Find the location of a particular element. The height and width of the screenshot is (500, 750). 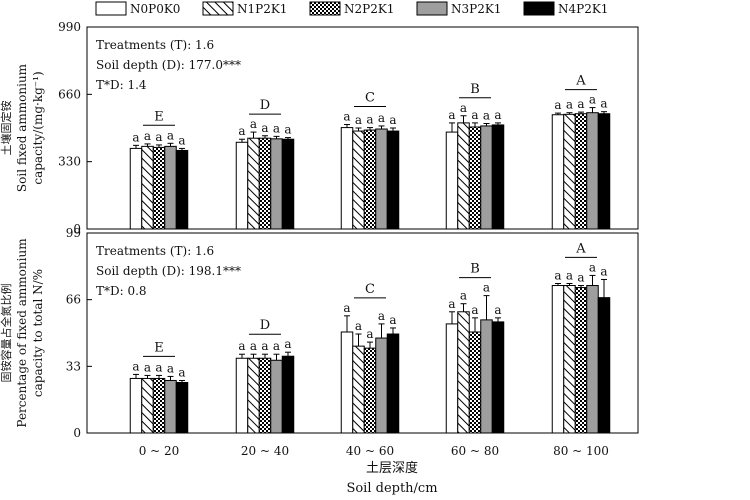

x-tick-label: 20 ~ 40 is located at coordinates (265, 451).